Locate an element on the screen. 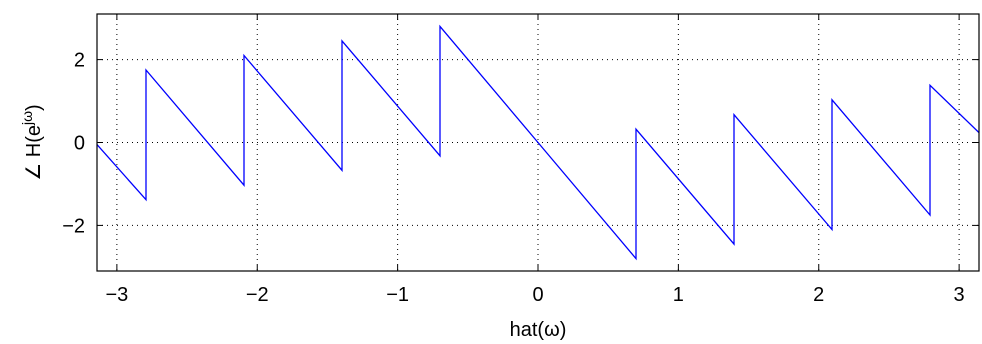 This screenshot has width=982, height=344. y-axis-label: ∠ H(ejω) is located at coordinates (32, 142).